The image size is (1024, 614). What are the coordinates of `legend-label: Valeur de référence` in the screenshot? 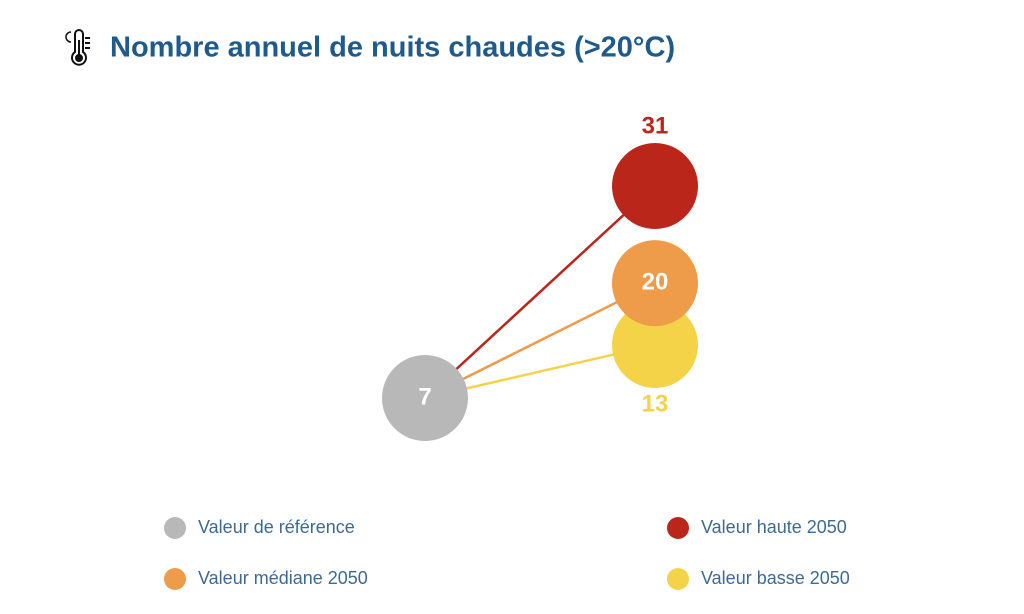 It's located at (276, 527).